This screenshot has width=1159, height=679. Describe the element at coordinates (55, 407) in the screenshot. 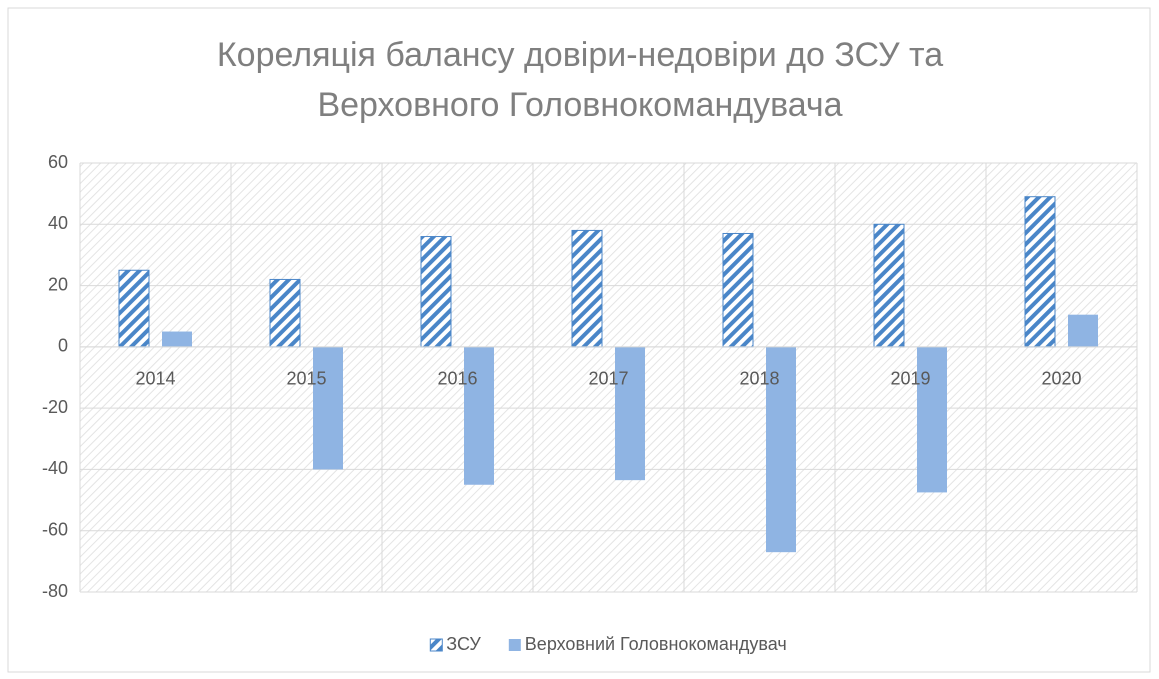

I see `y-tick-label: -20` at that location.